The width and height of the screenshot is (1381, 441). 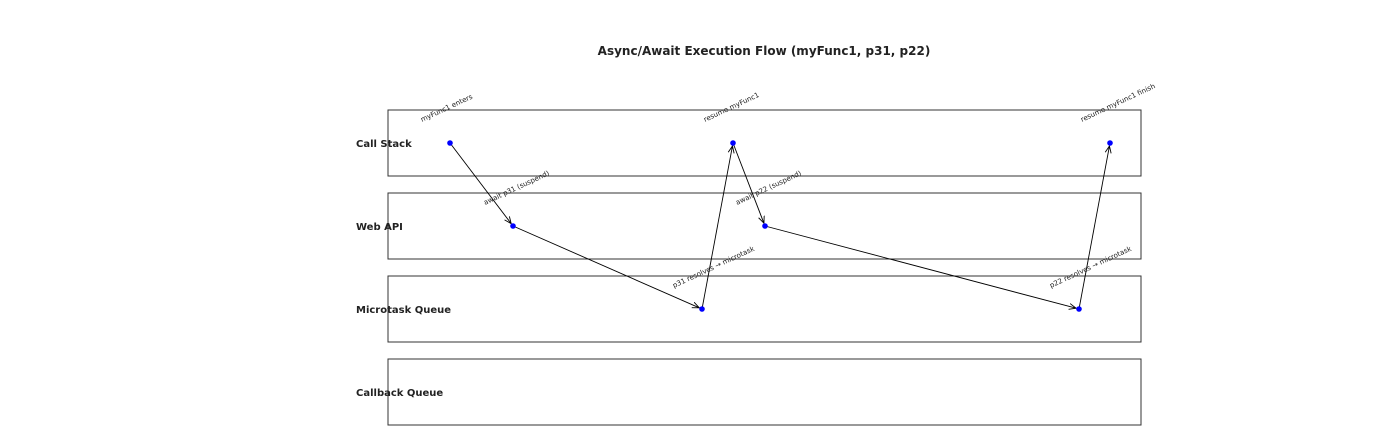 What do you see at coordinates (702, 309) in the screenshot?
I see `event-point-e3` at bounding box center [702, 309].